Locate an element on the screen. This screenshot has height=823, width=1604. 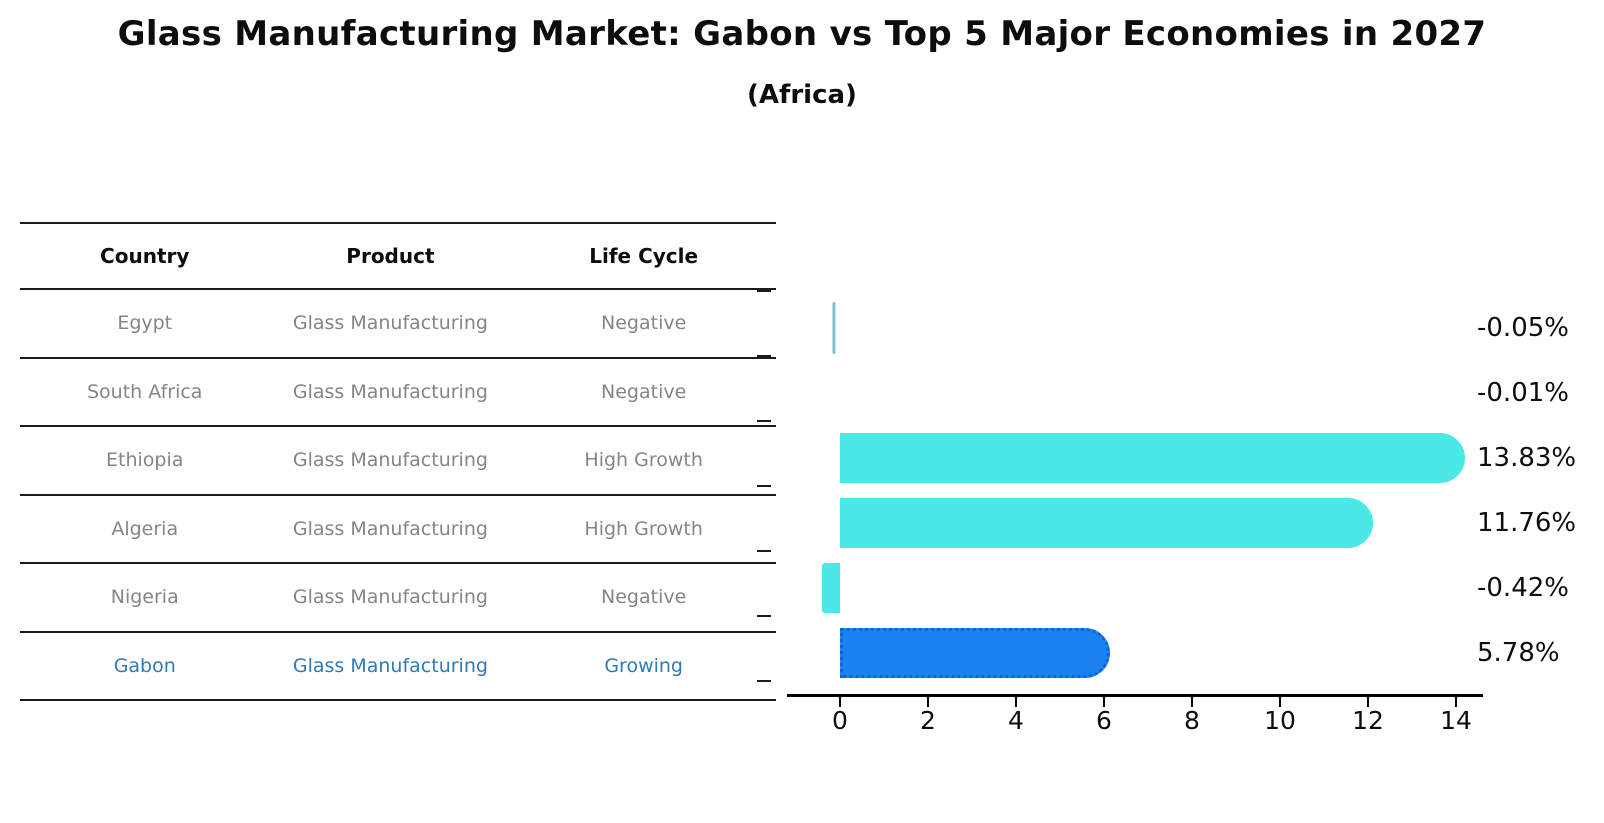
table-row: Algeria Glass Manufacturing High Growth is located at coordinates (398, 530).